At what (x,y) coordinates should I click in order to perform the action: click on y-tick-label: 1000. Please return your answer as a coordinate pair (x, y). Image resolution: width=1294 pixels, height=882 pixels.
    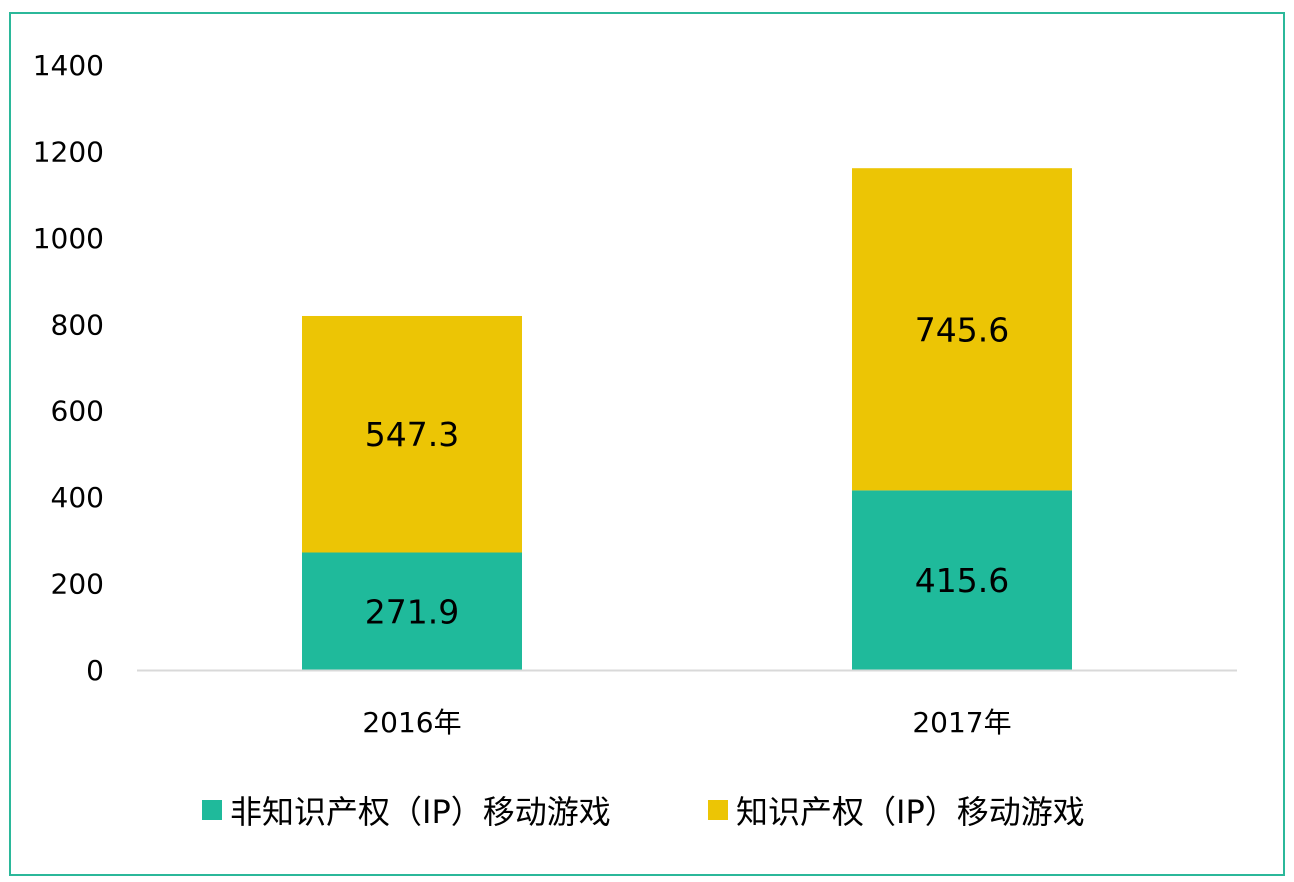
    Looking at the image, I should click on (68, 238).